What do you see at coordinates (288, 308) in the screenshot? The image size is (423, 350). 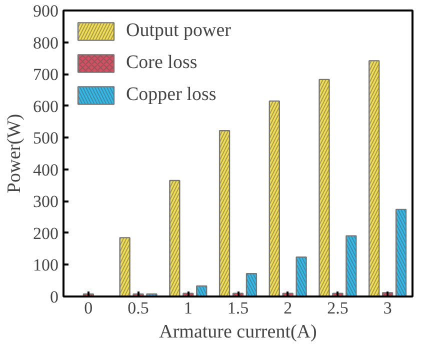 I see `x-tick-label: 2` at bounding box center [288, 308].